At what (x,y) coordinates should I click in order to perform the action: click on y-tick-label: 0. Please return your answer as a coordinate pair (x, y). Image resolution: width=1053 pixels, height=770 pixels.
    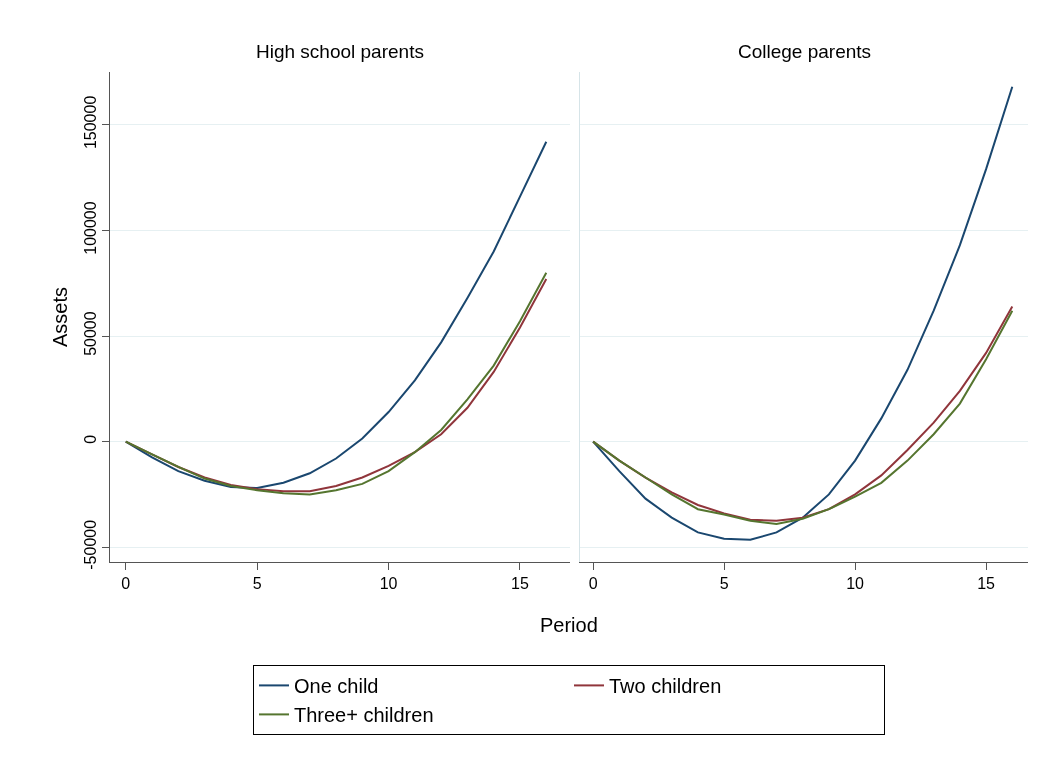
    Looking at the image, I should click on (90, 439).